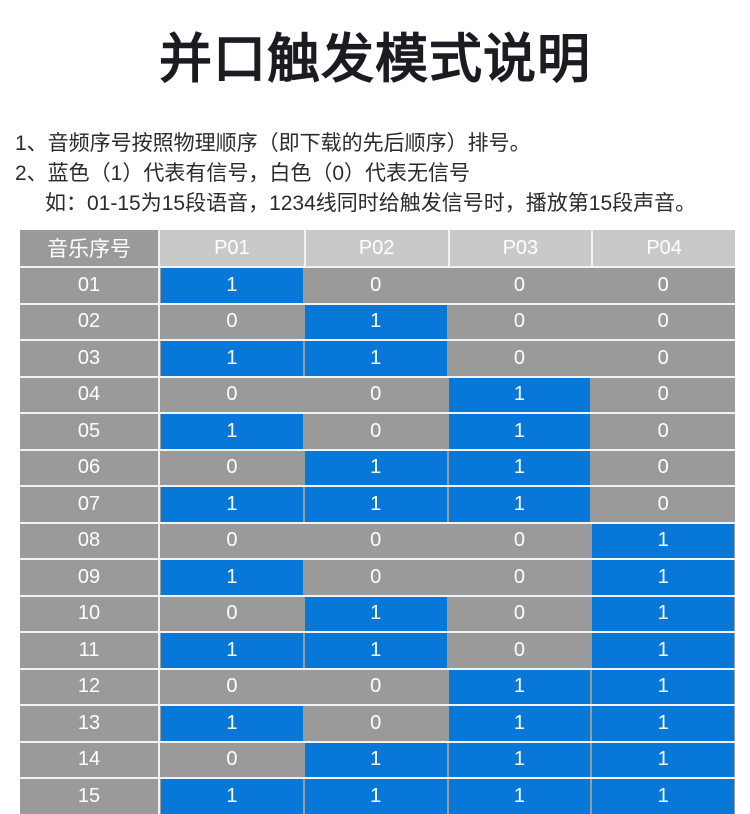 The height and width of the screenshot is (814, 750). Describe the element at coordinates (90, 577) in the screenshot. I see `row-label: 09` at that location.